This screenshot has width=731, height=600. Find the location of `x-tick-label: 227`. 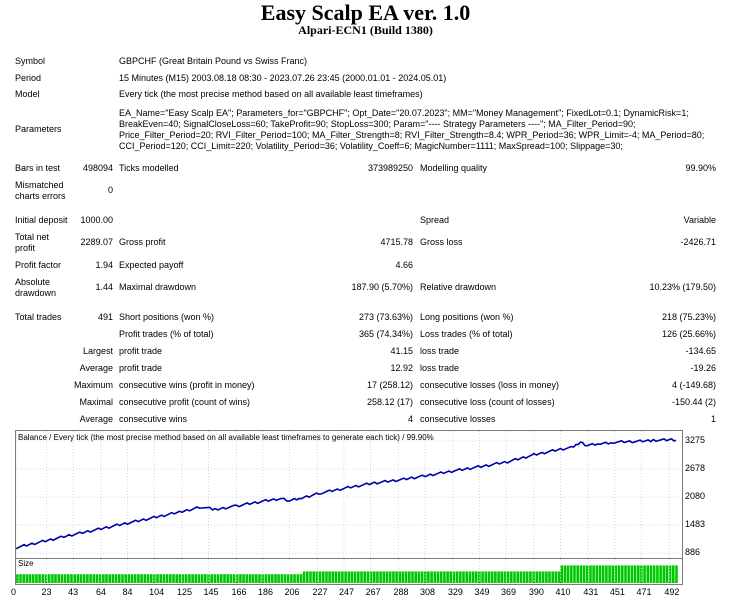

x-tick-label: 227 is located at coordinates (320, 592).